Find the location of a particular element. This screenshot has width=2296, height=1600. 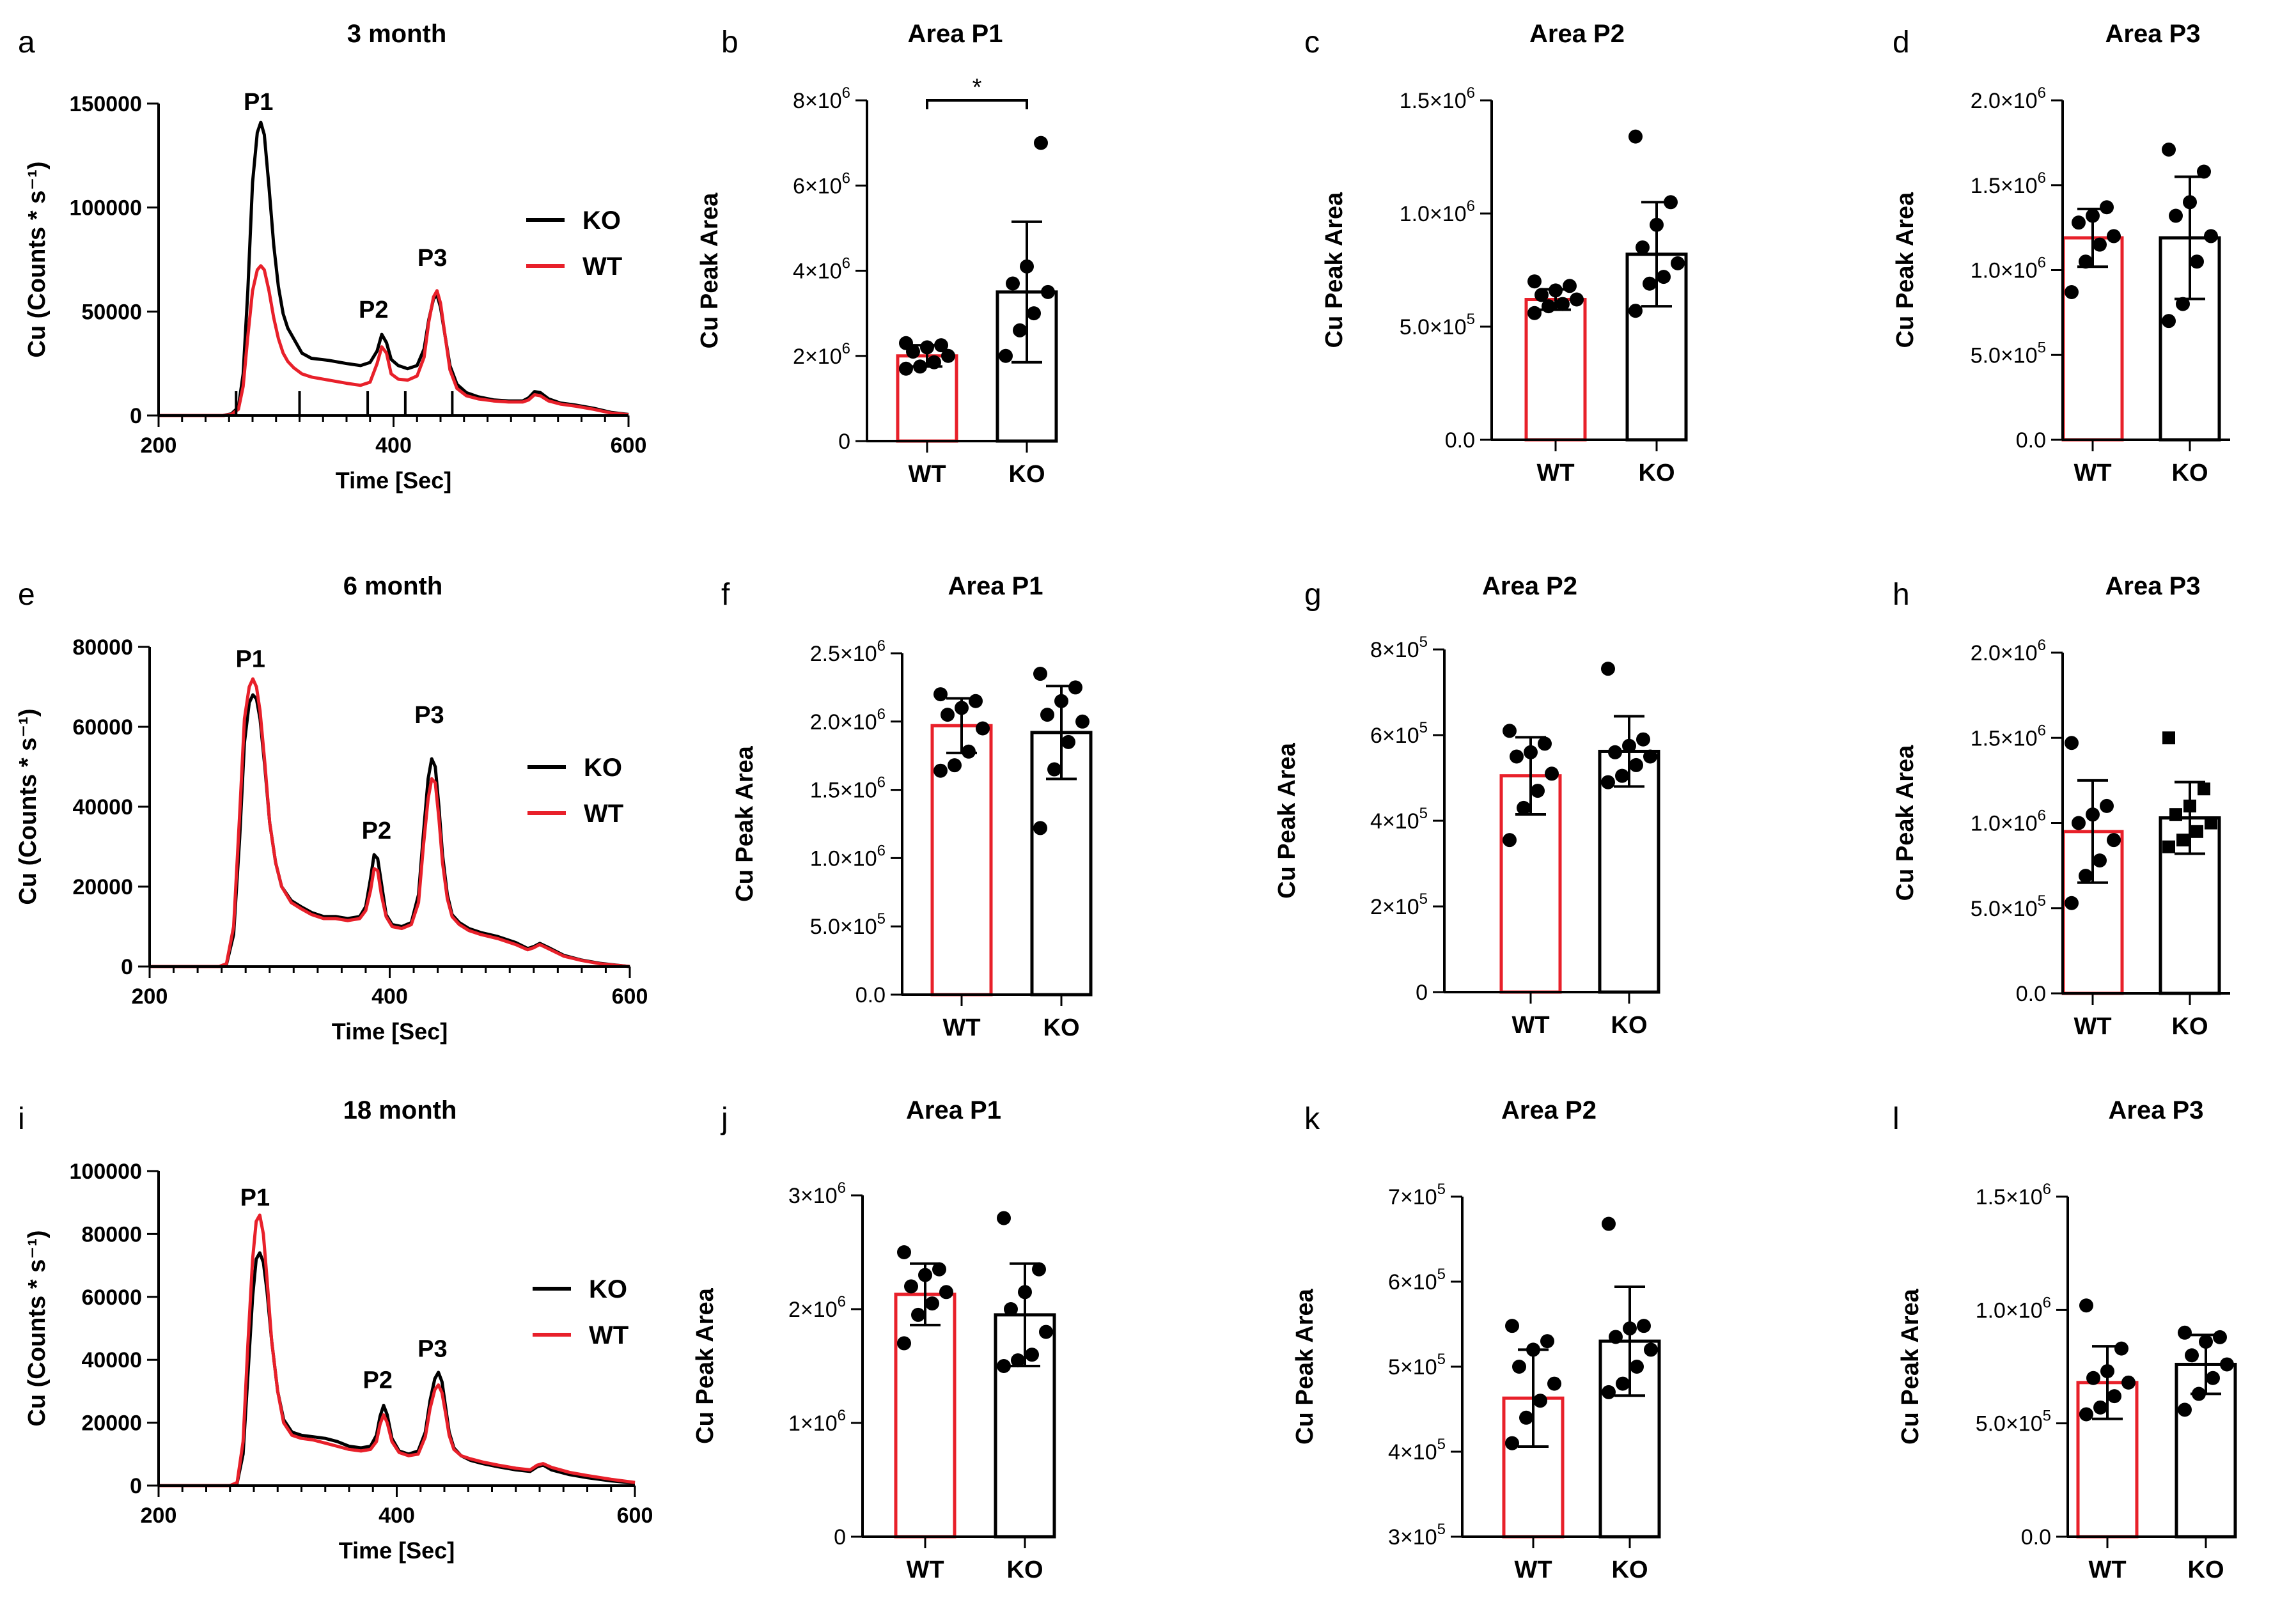

y-tick-label: 20000 is located at coordinates (111, 1423).